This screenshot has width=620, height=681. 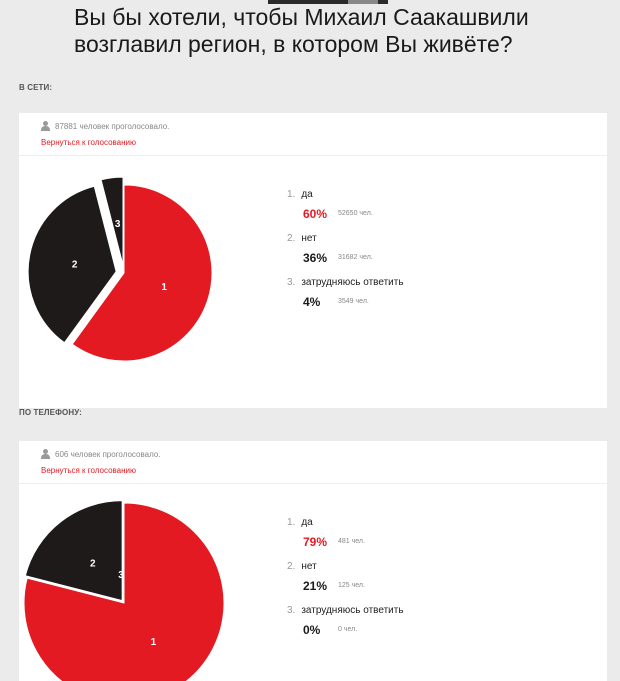 I want to click on result-percent: 36%, so click(x=315, y=258).